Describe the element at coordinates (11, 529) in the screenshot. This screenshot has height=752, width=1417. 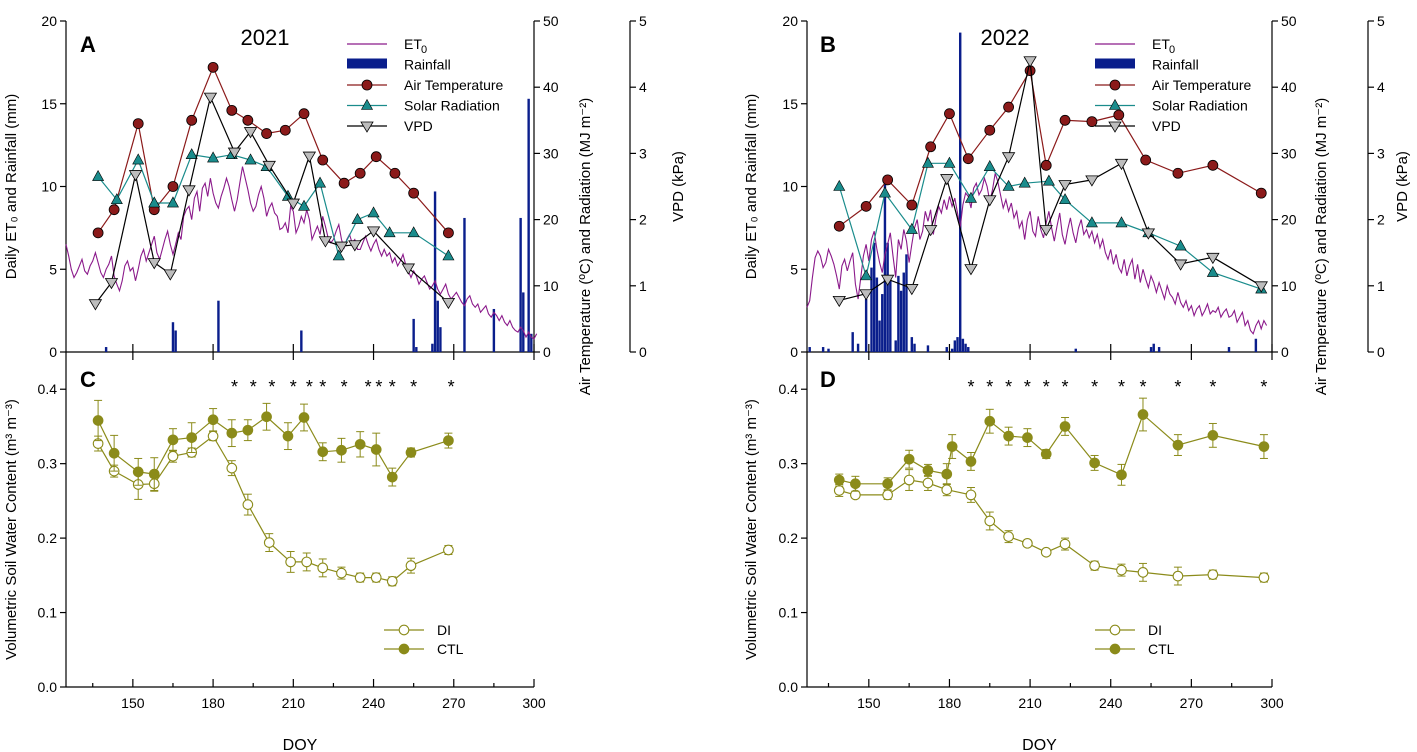
I see `y-title-bottom-left: Volumetric Soil Water Content (m³ m⁻³)` at that location.